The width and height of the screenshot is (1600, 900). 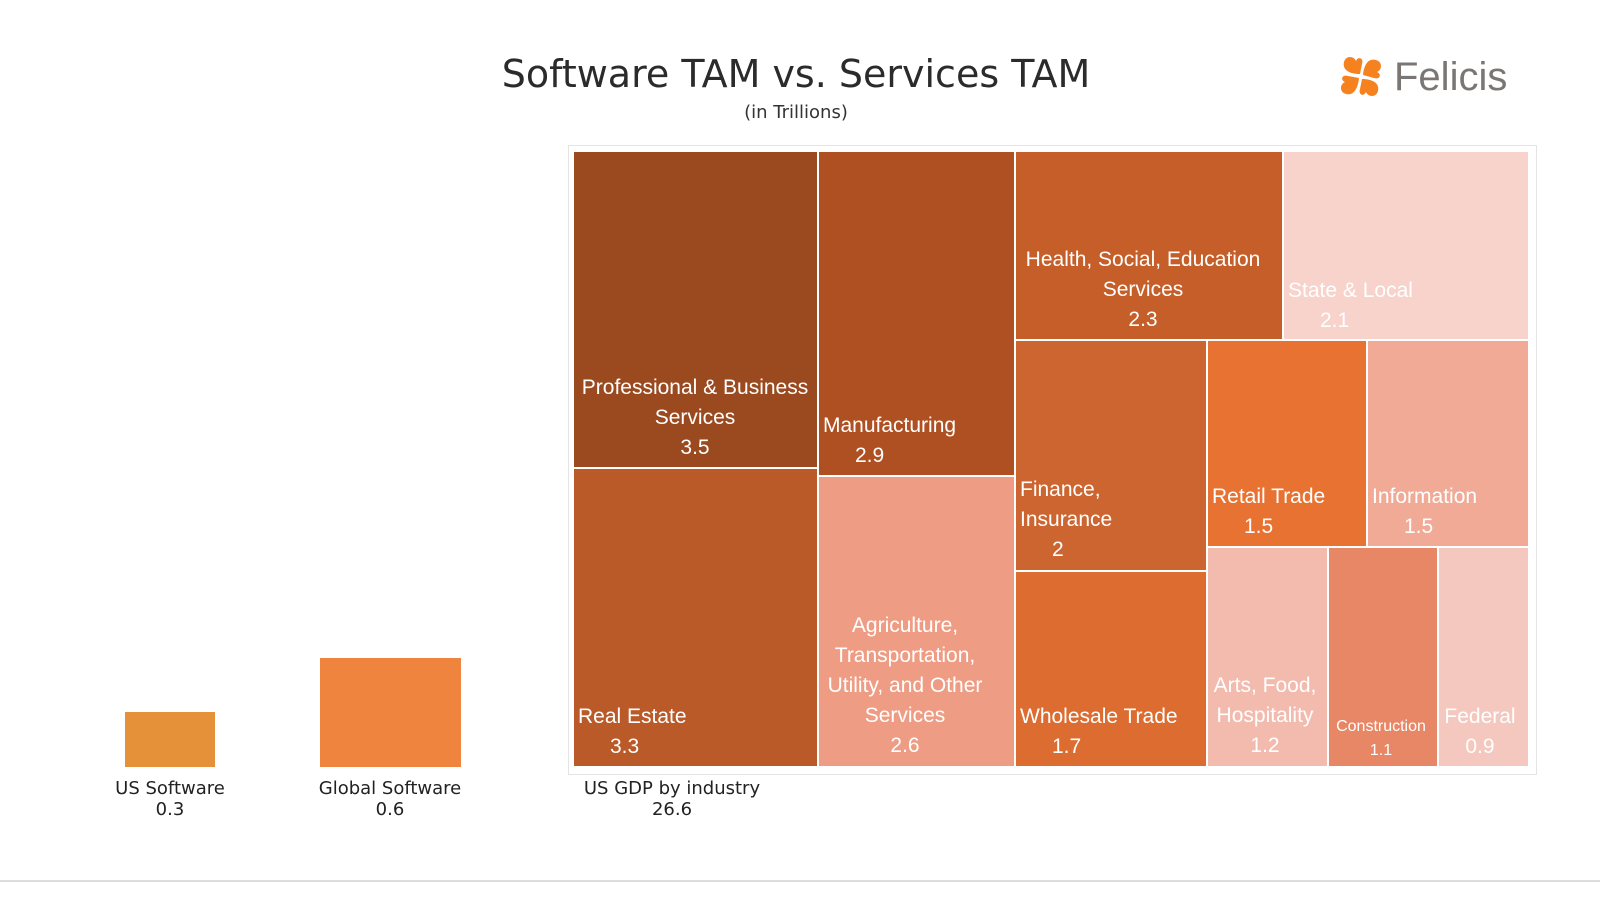 I want to click on treemap-cell-health-social-education-services, so click(x=1149, y=245).